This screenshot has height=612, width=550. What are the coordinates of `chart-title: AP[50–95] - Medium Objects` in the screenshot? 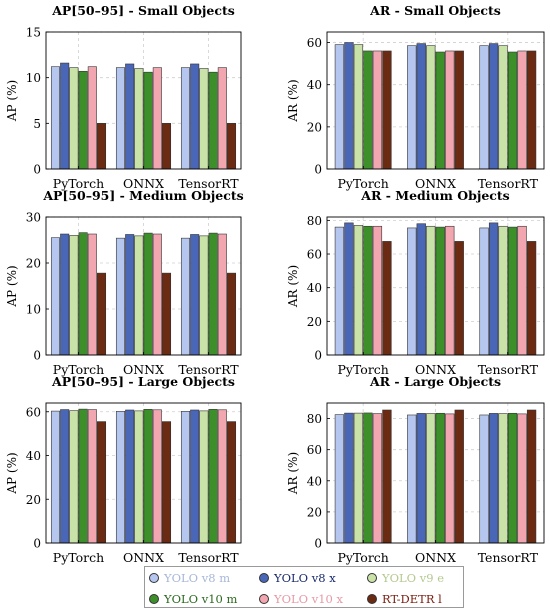 It's located at (142, 195).